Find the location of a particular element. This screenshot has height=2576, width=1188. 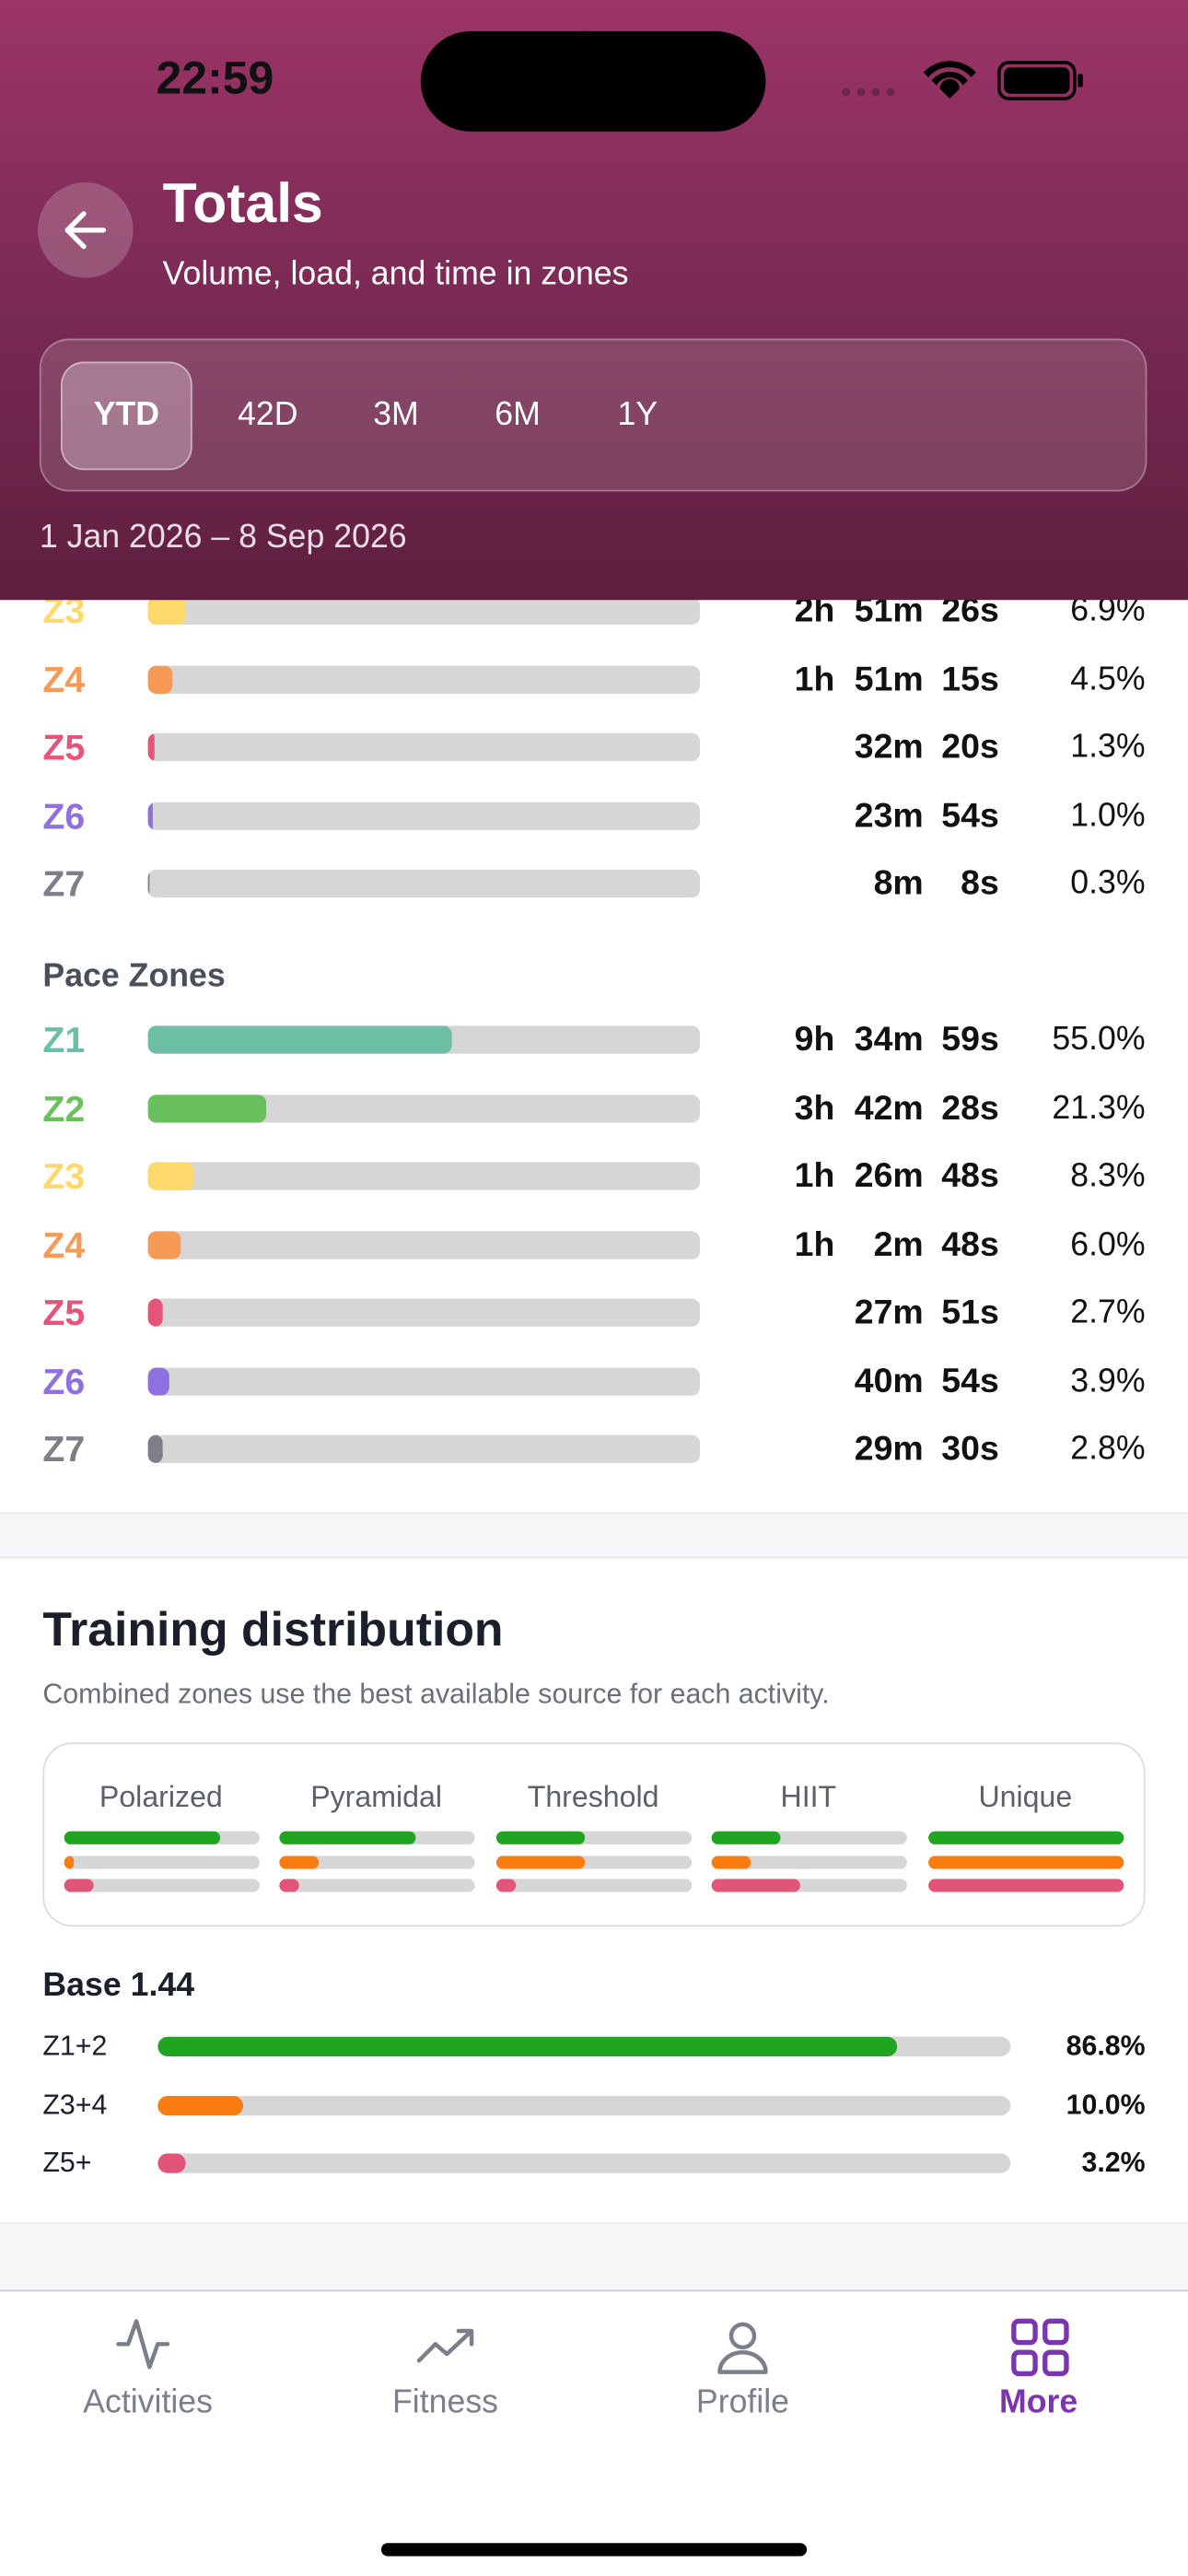

nav-item: More is located at coordinates (1038, 2402).